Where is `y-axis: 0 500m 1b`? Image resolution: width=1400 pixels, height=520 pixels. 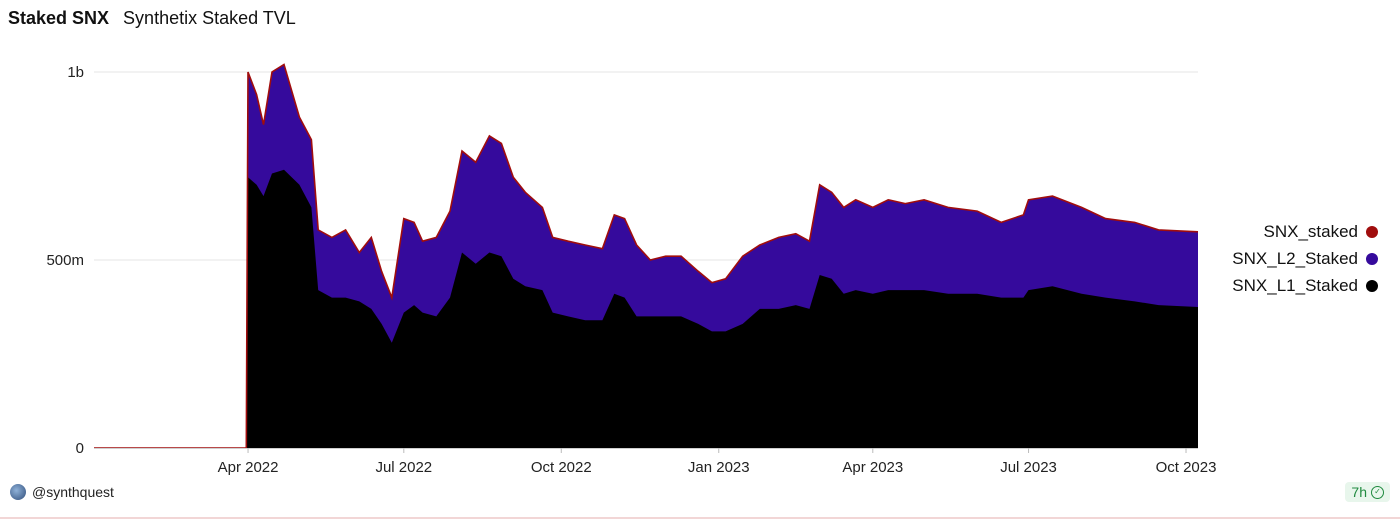
y-axis: 0 500m 1b is located at coordinates (65, 260).